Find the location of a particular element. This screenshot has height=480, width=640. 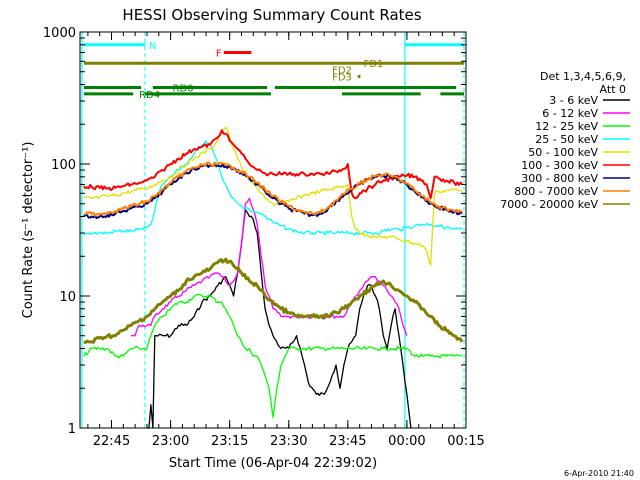

x-axis-label: Start Time (06-Apr-04 22:39:02) is located at coordinates (273, 463).